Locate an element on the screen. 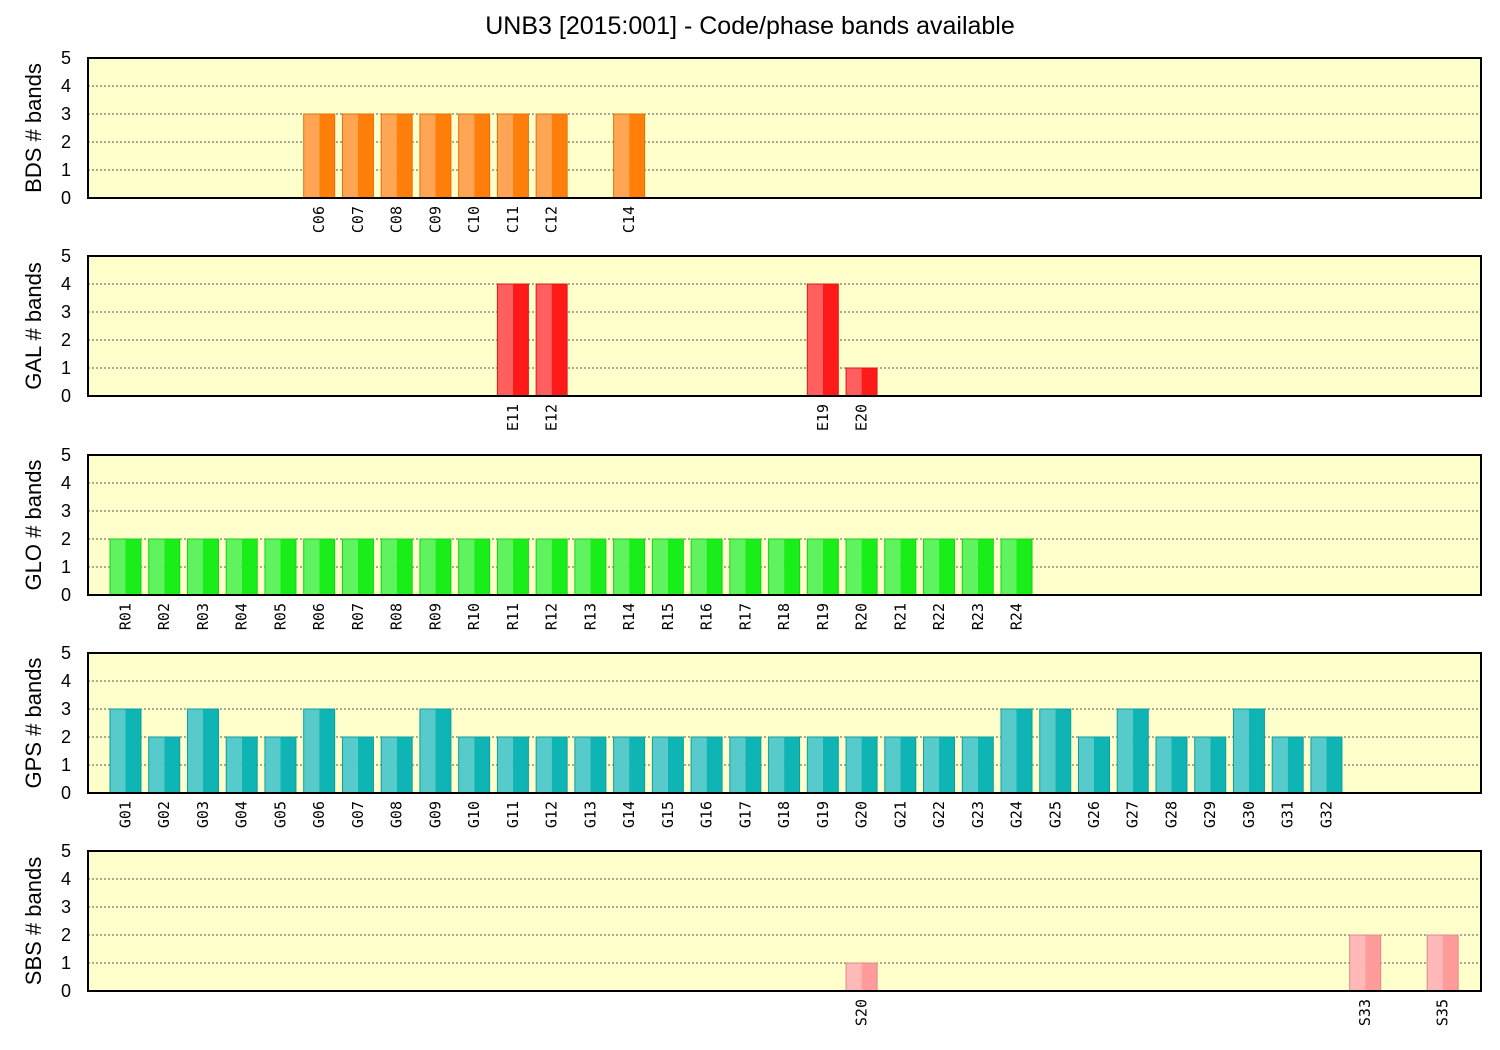  x-tick-label-G02: G02 is located at coordinates (164, 814).